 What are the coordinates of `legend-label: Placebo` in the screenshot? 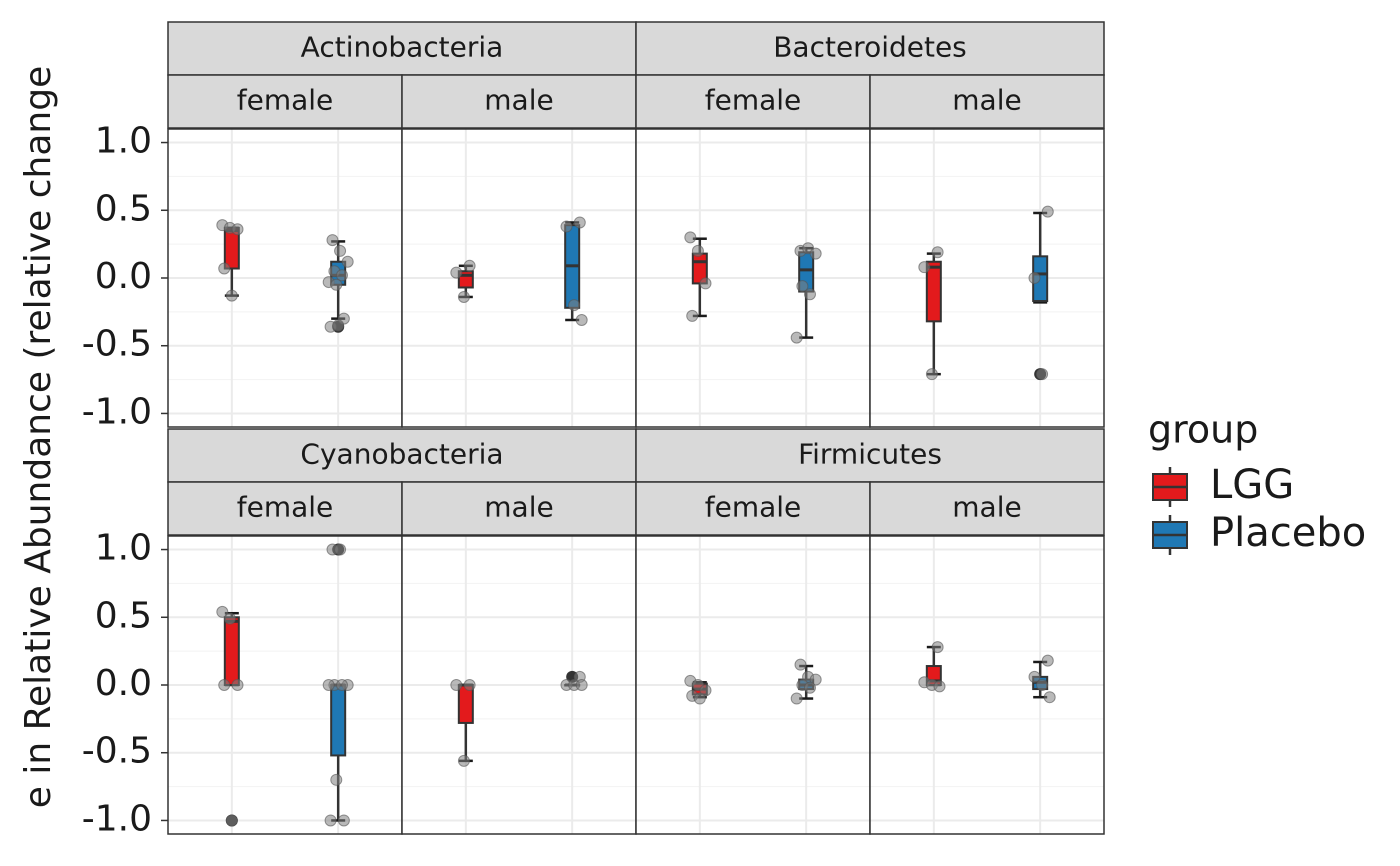 It's located at (1288, 533).